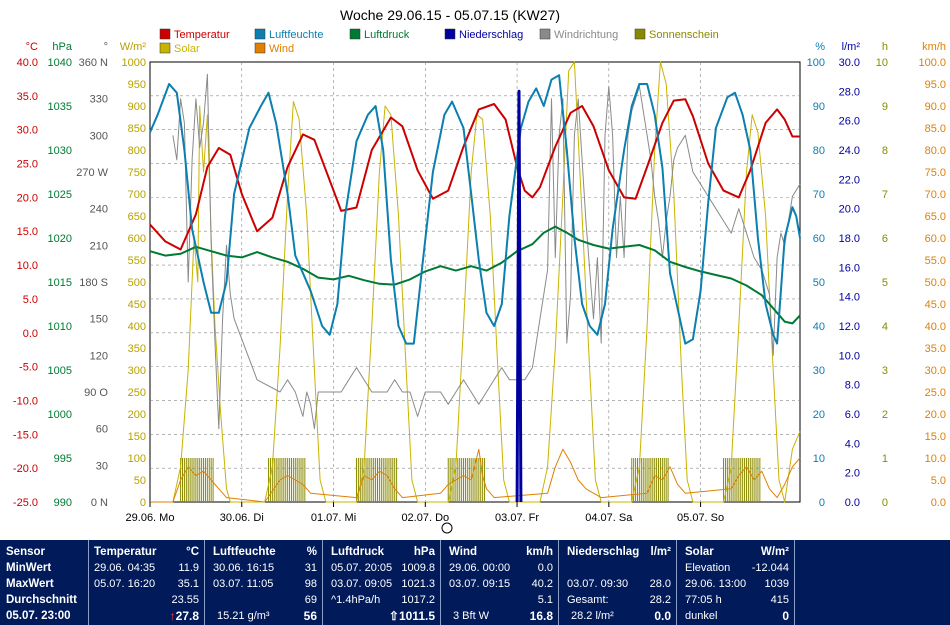 Image resolution: width=950 pixels, height=625 pixels. I want to click on axis-tick-label: 400, so click(137, 327).